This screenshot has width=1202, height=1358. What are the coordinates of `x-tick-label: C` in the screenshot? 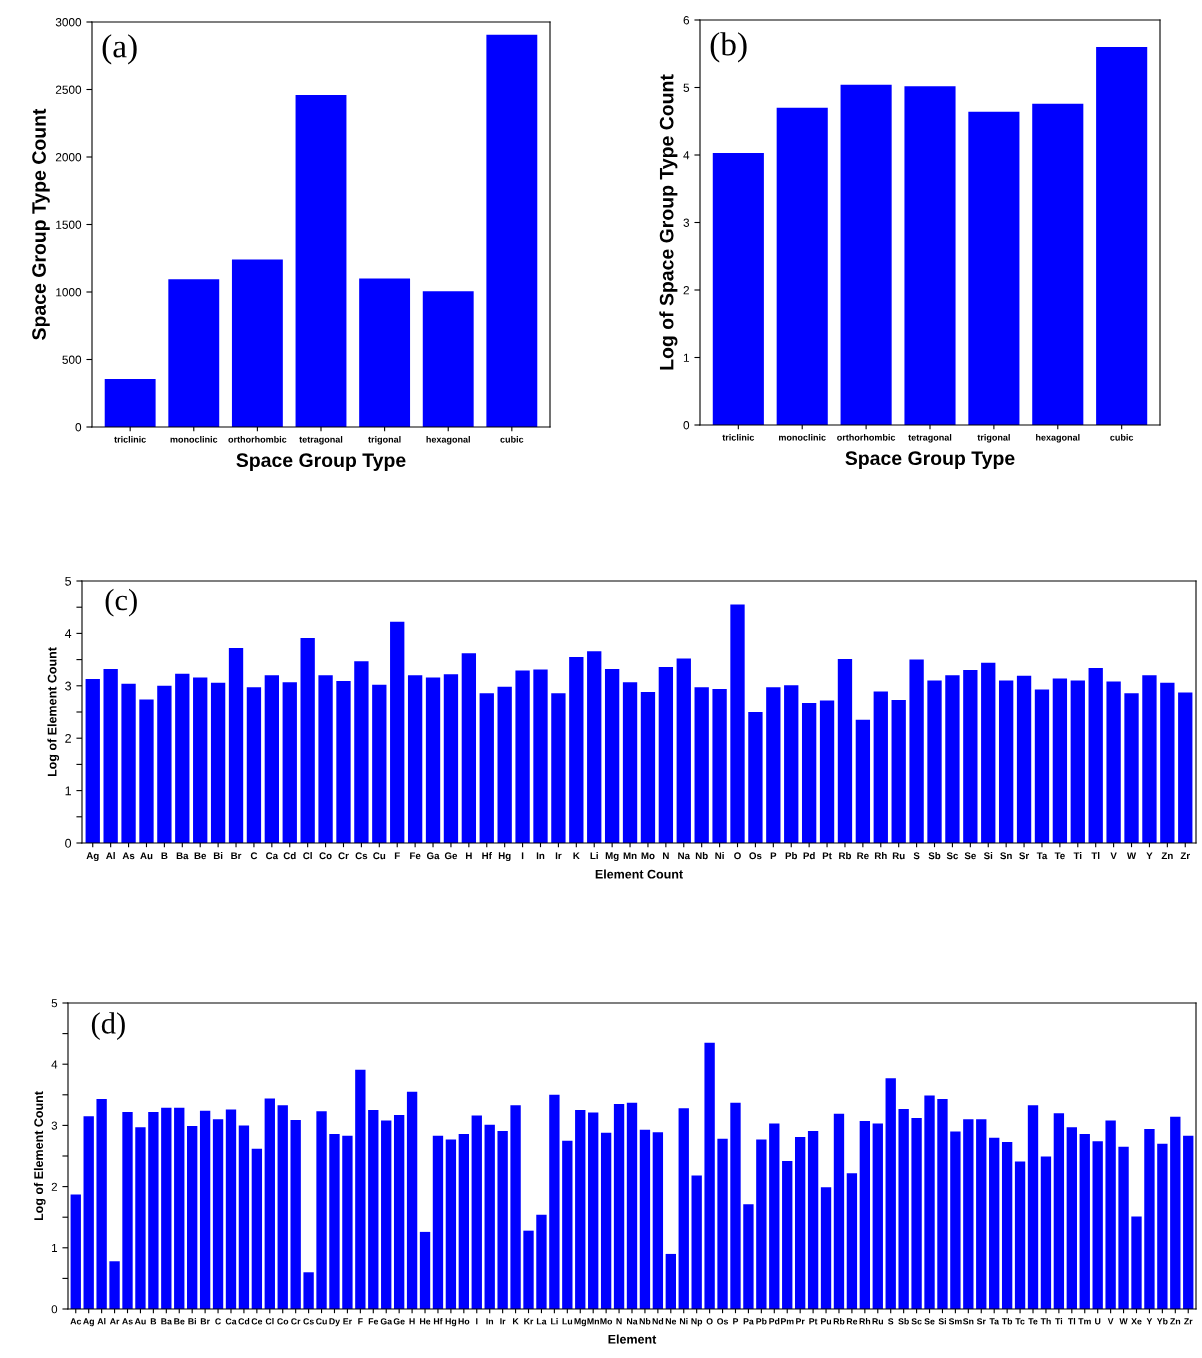 It's located at (218, 1321).